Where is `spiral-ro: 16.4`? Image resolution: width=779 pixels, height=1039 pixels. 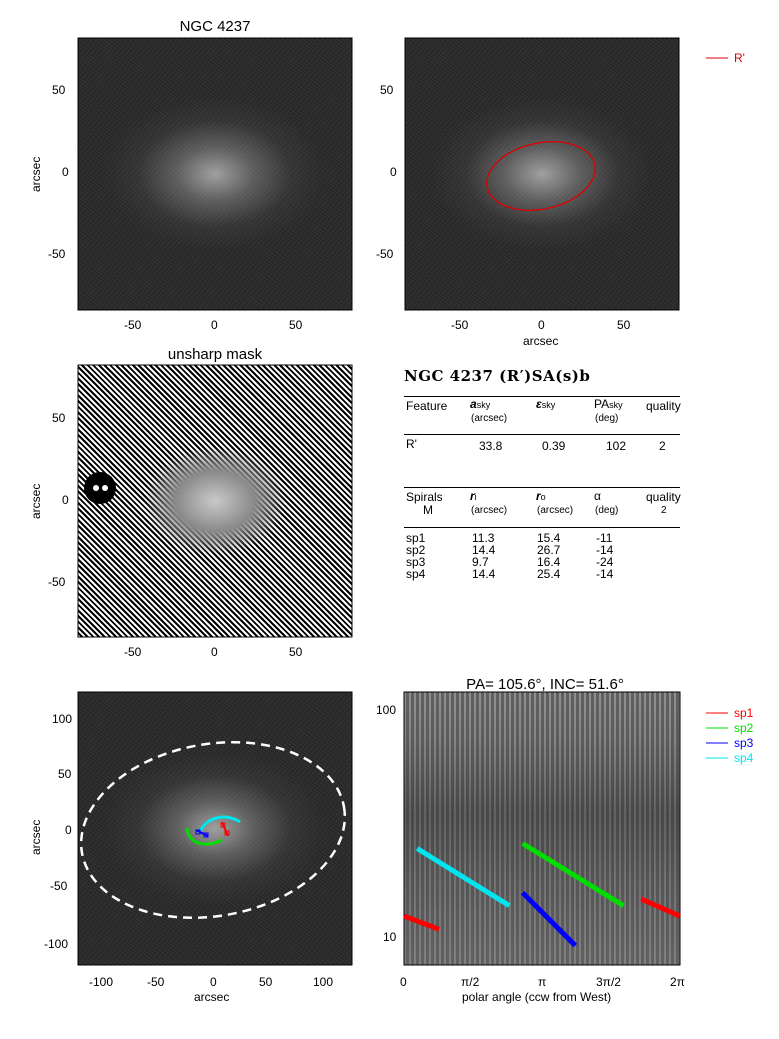
spiral-ro: 16.4 is located at coordinates (549, 562).